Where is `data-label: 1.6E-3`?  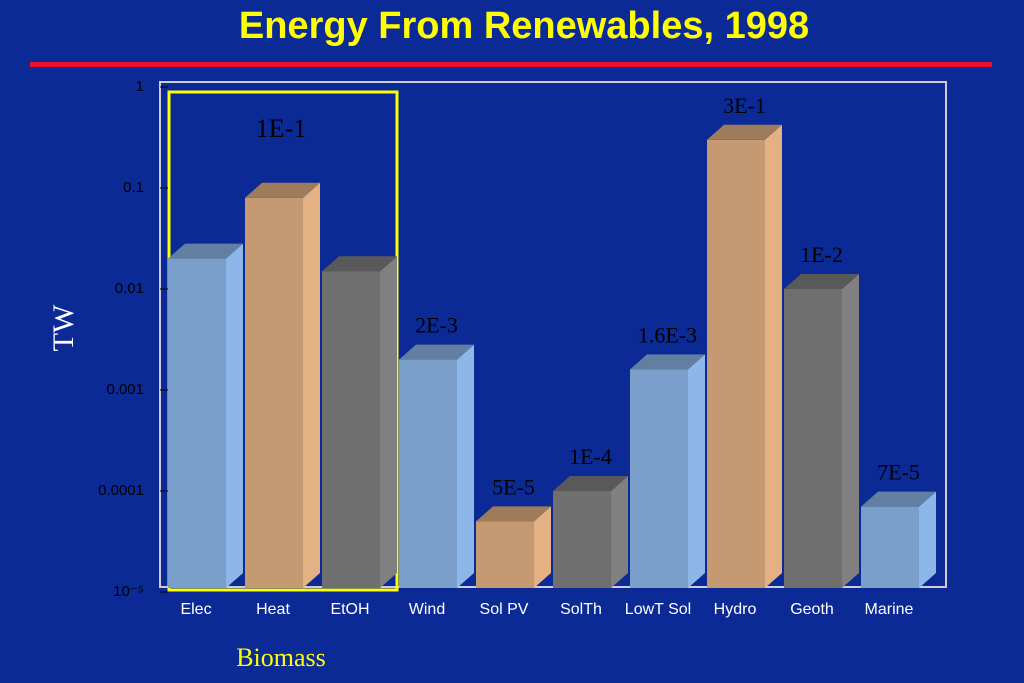
data-label: 1.6E-3 is located at coordinates (667, 334).